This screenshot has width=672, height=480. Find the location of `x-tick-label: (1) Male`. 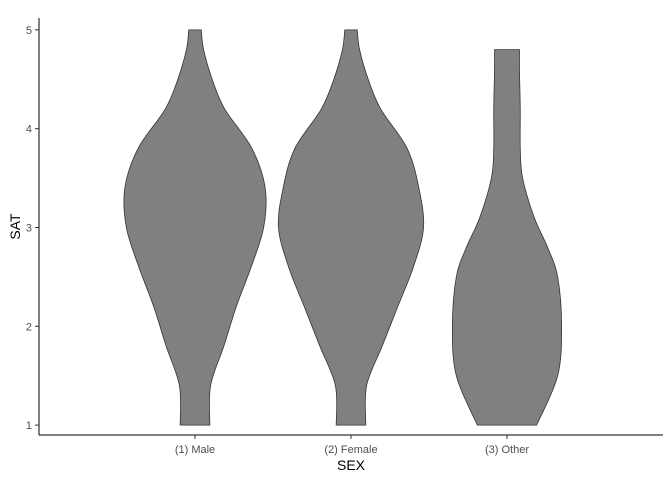

x-tick-label: (1) Male is located at coordinates (195, 450).